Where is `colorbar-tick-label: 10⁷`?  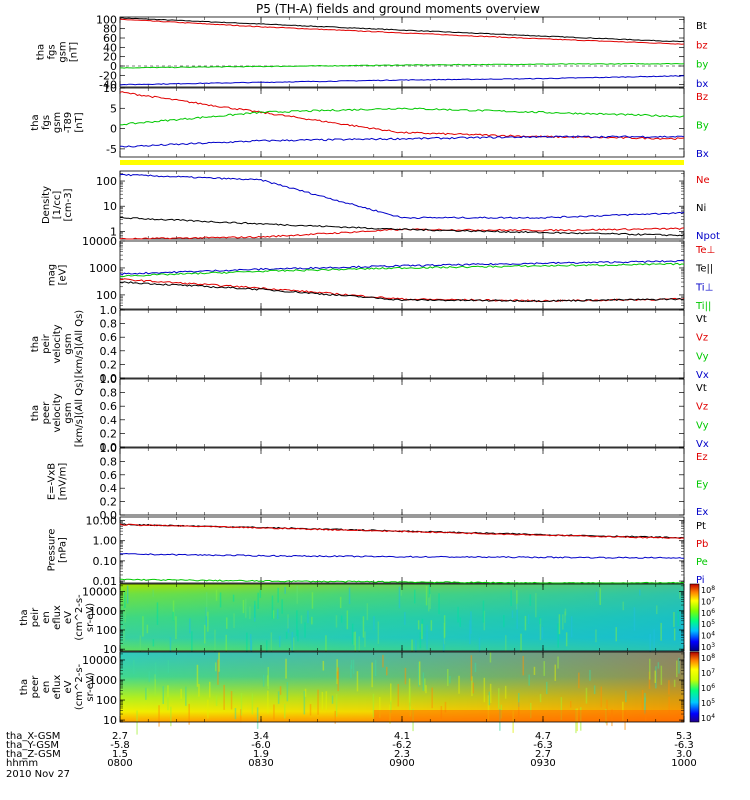 colorbar-tick-label: 10⁷ is located at coordinates (708, 673).